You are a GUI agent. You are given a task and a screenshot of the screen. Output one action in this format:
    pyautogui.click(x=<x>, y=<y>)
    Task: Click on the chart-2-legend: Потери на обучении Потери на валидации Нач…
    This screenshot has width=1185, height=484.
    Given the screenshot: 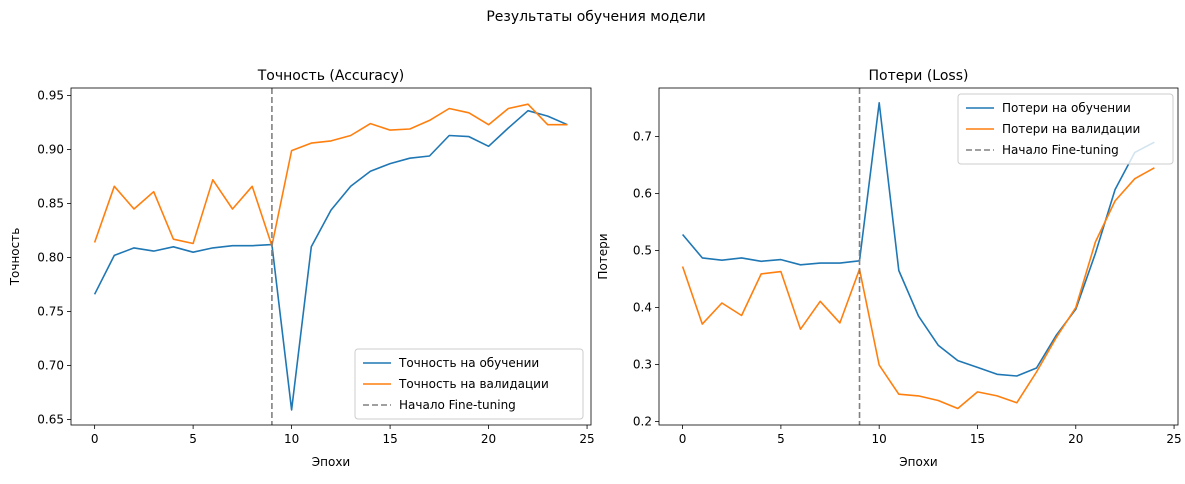 What is the action you would take?
    pyautogui.click(x=1065, y=129)
    